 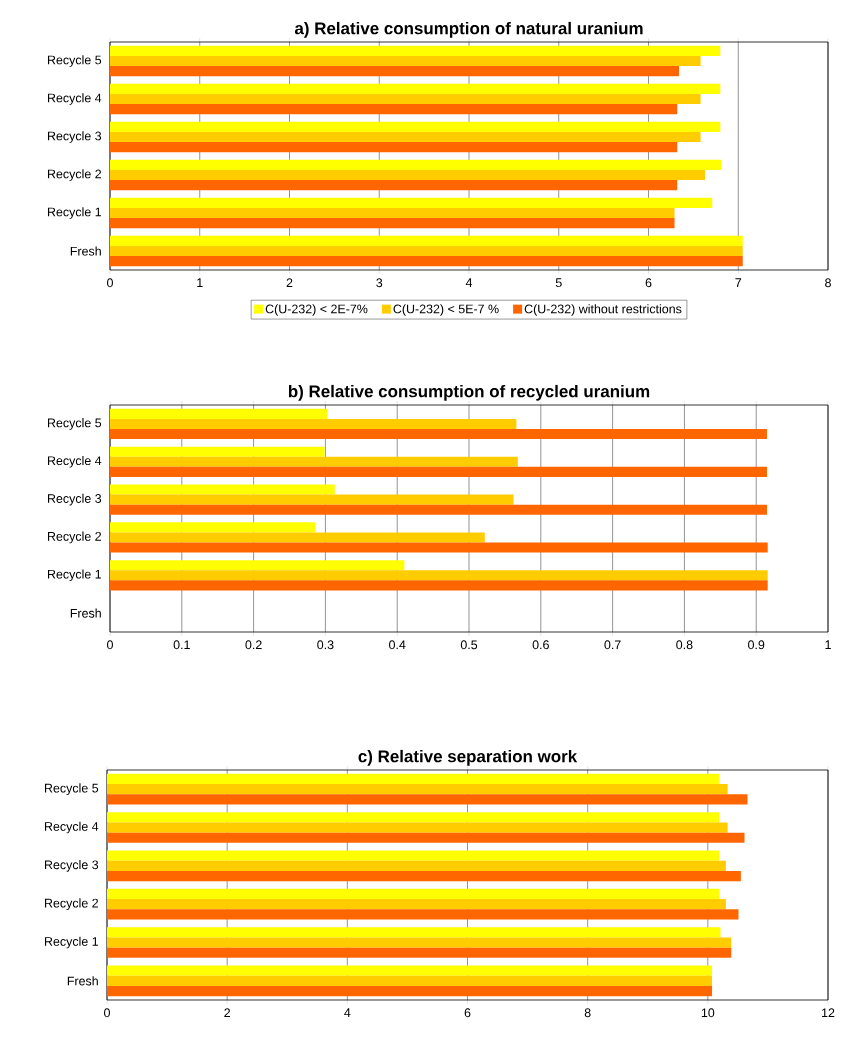 What do you see at coordinates (446, 310) in the screenshot?
I see `legend-label: C(U-232) < 5E-7 %` at bounding box center [446, 310].